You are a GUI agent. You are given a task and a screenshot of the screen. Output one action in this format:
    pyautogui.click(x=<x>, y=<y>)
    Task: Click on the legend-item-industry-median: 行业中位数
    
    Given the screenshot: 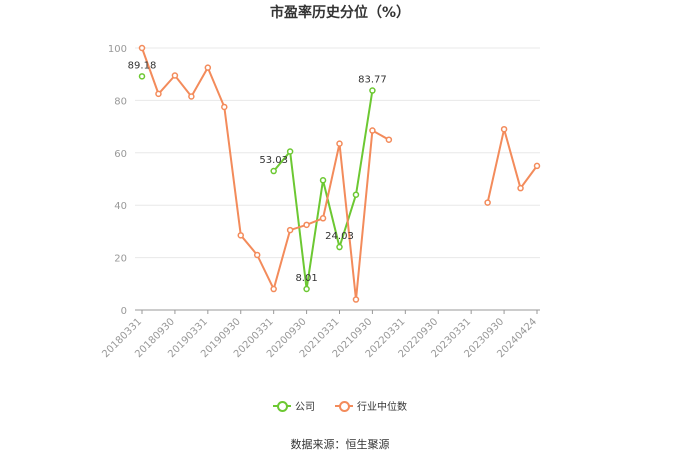 What is the action you would take?
    pyautogui.click(x=371, y=405)
    